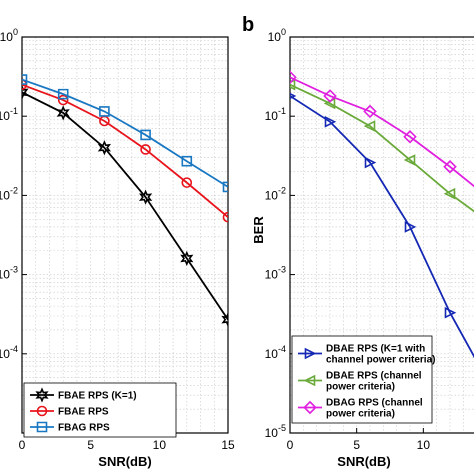  Describe the element at coordinates (258, 230) in the screenshot. I see `y-axis-title: BER` at that location.